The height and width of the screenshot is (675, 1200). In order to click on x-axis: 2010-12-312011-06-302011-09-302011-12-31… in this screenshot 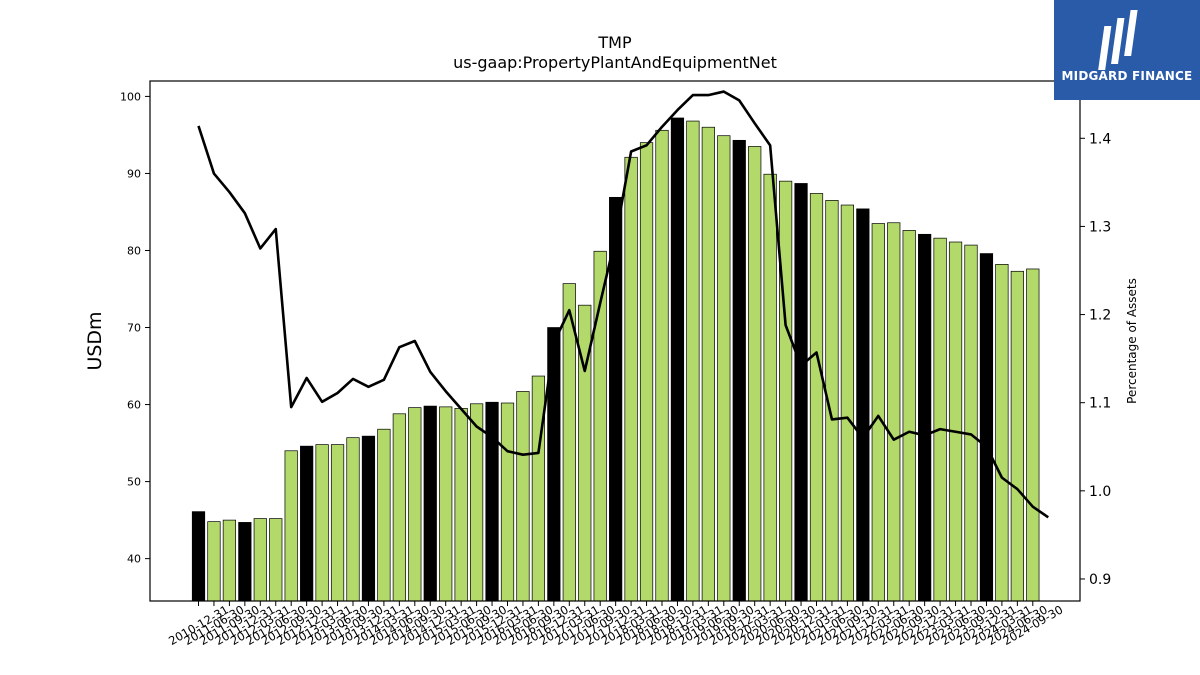, I will do `click(615, 624)`.